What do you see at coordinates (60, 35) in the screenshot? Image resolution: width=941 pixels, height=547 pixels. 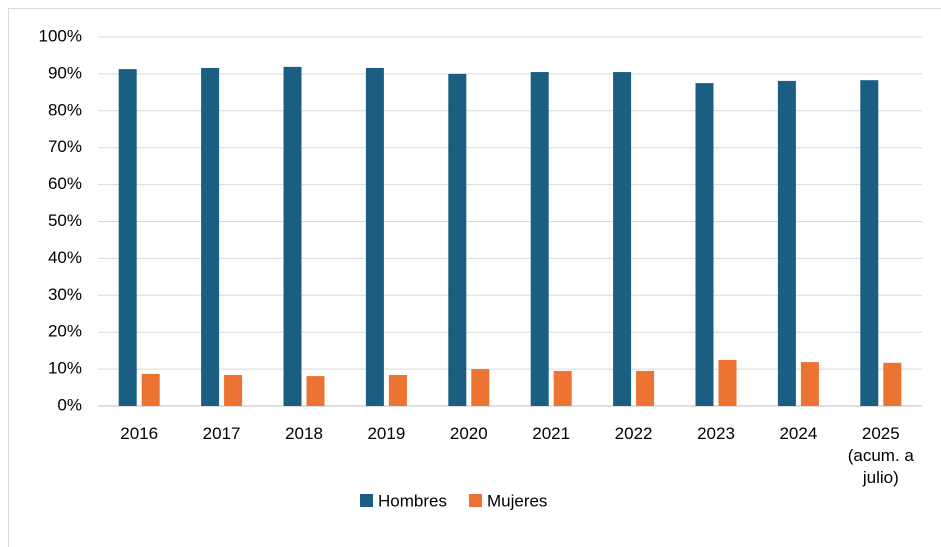 I see `y-tick-label: 100%` at bounding box center [60, 35].